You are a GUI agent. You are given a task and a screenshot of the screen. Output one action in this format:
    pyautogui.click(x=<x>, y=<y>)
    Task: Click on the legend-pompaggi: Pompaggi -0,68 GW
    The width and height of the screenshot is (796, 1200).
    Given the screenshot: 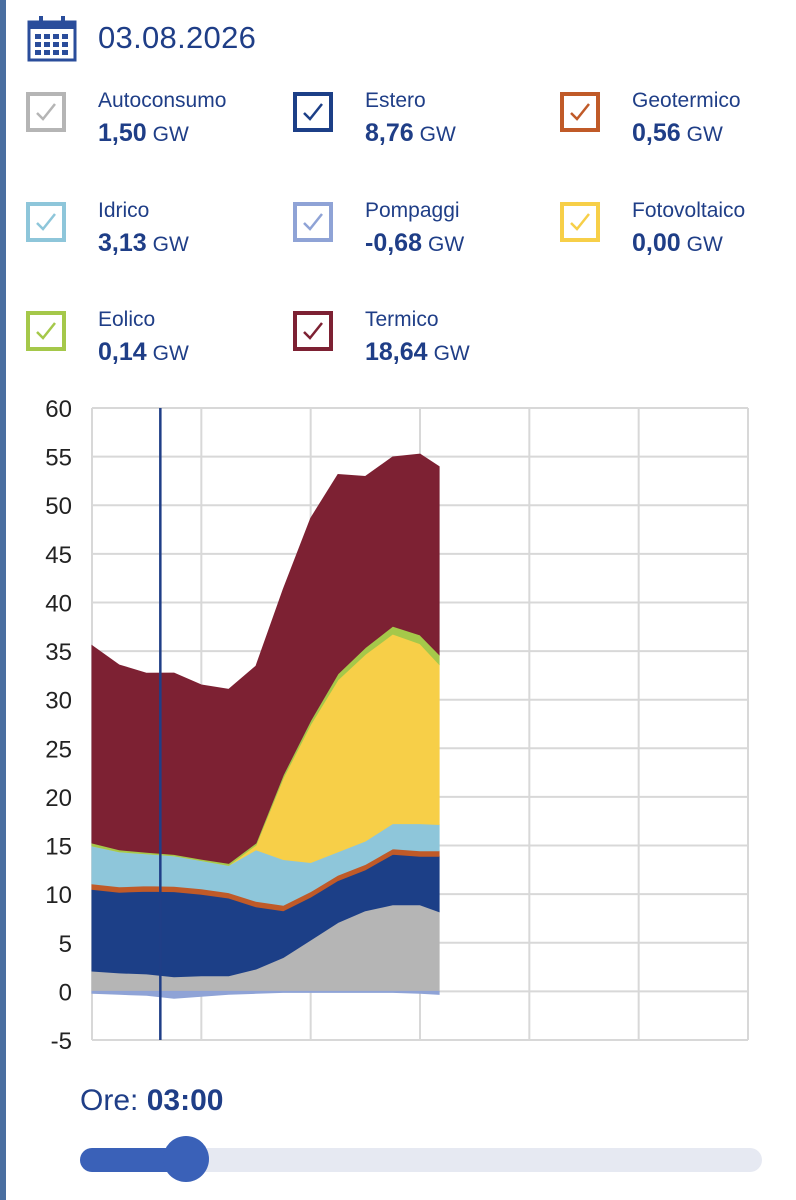 What is the action you would take?
    pyautogui.click(x=378, y=228)
    